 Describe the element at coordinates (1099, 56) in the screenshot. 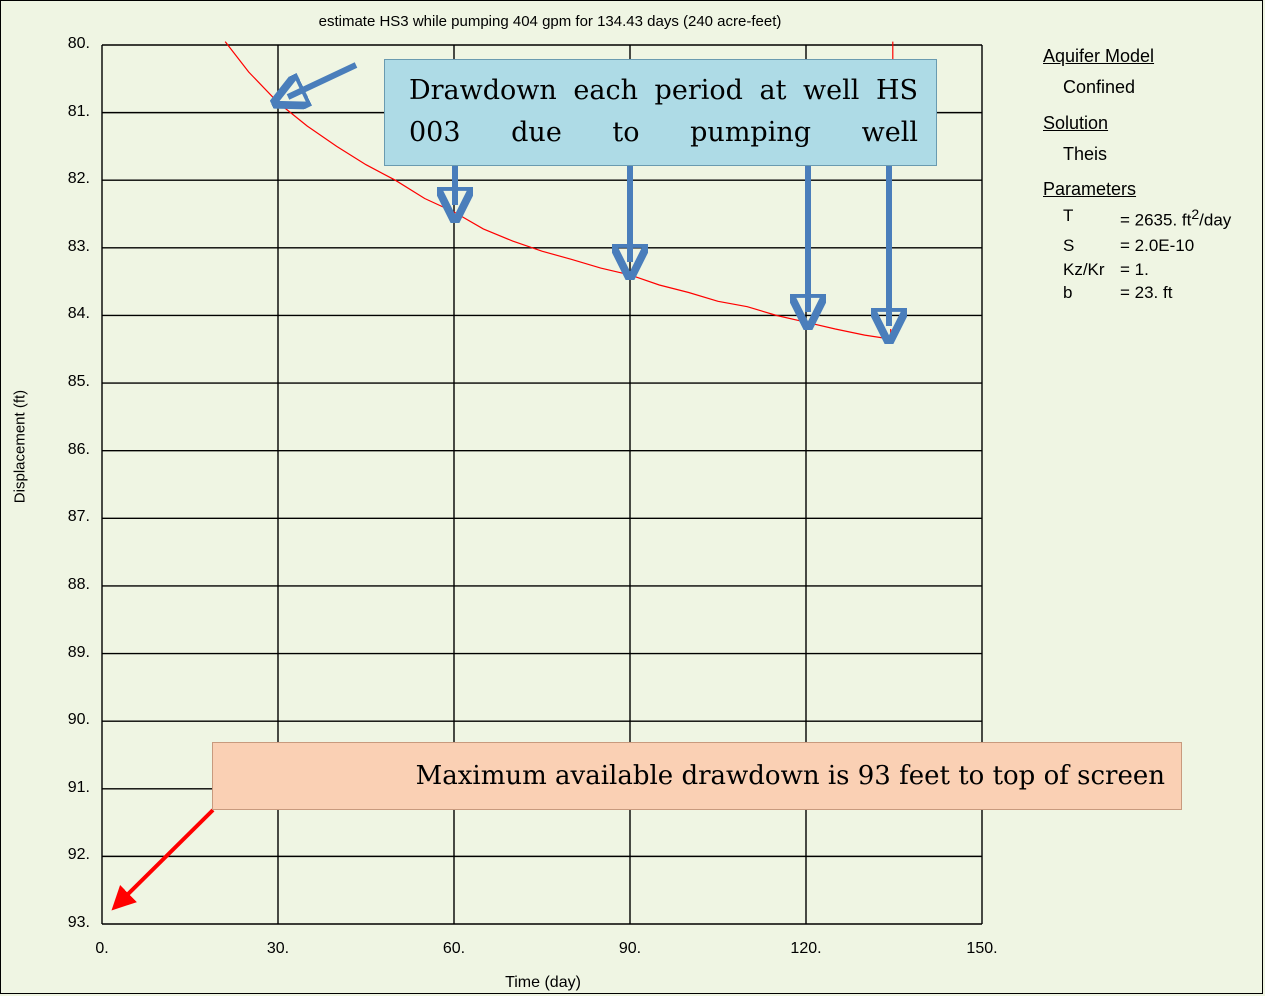

I see `aquifer-model-heading: Aquifer Model` at that location.